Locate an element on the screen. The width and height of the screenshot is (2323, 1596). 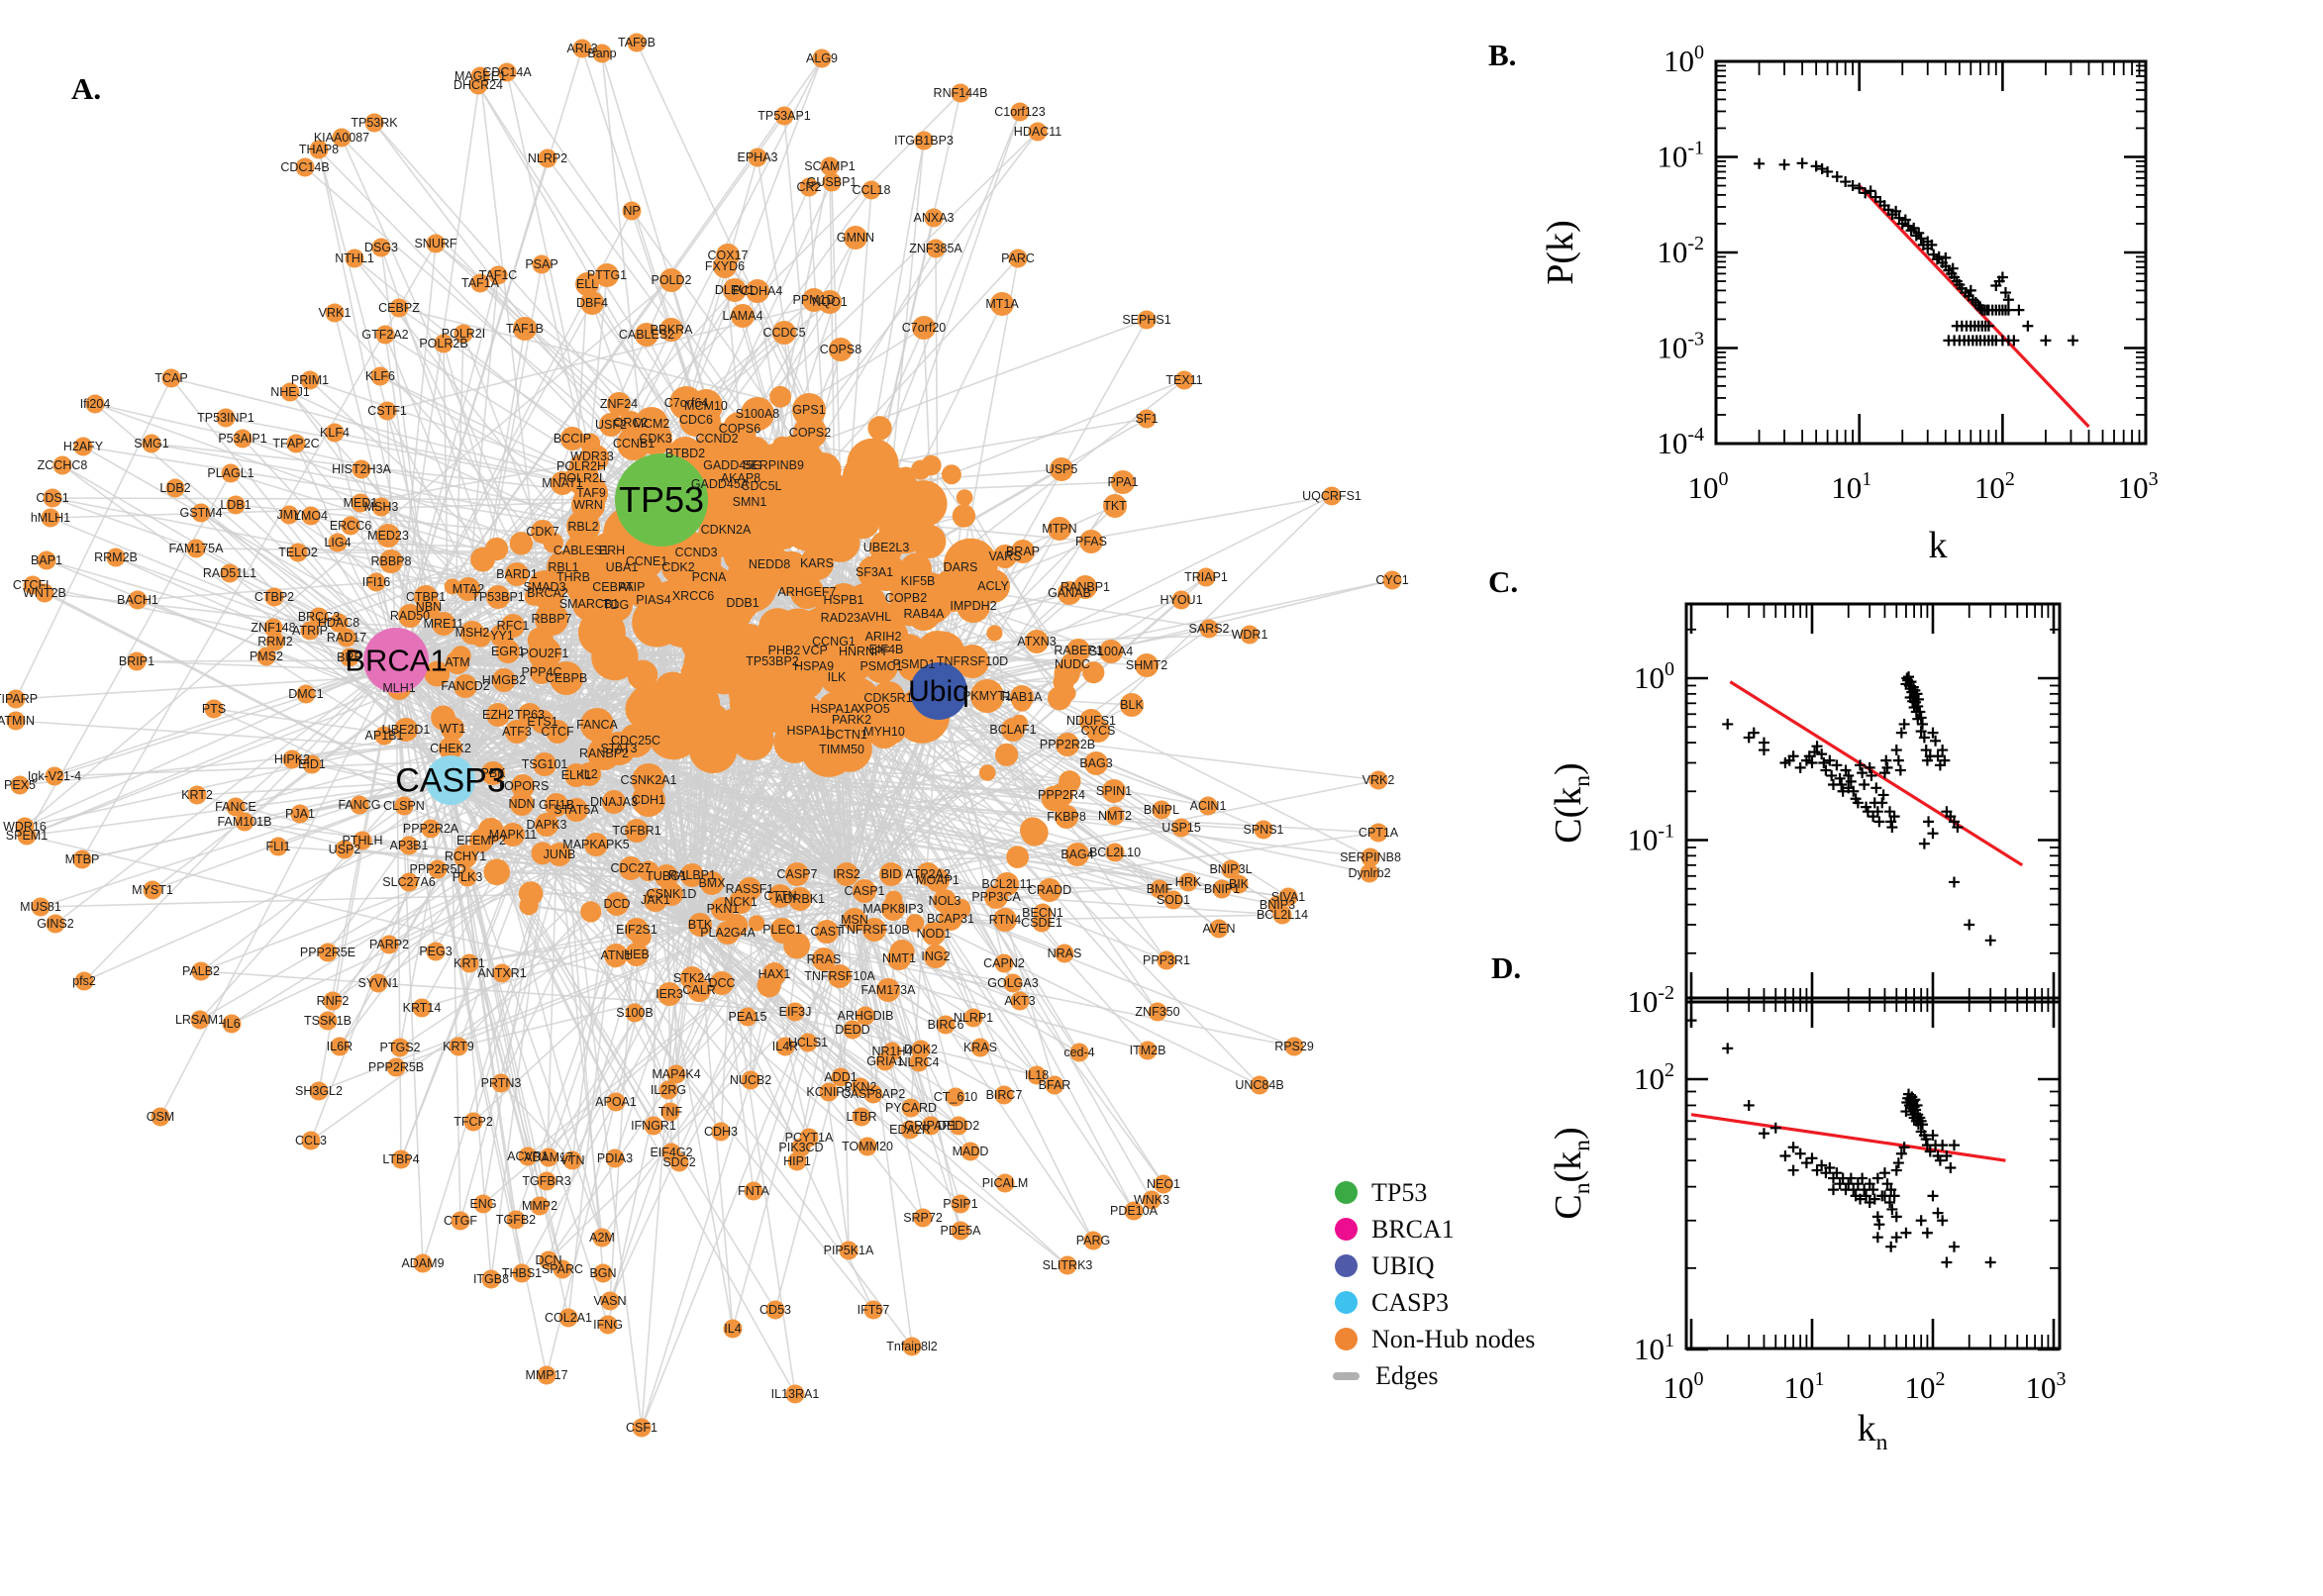
network-node-label: POLR2B is located at coordinates (443, 344).